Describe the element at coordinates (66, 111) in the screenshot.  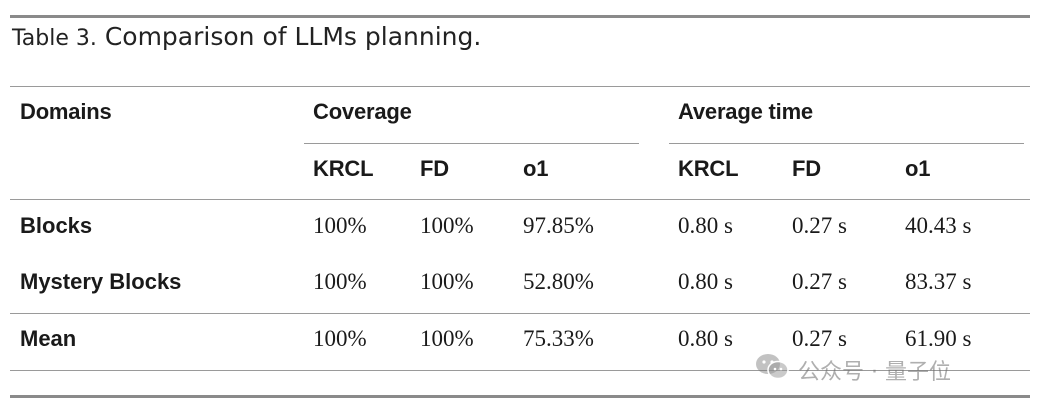
I see `header-domains: Domains` at that location.